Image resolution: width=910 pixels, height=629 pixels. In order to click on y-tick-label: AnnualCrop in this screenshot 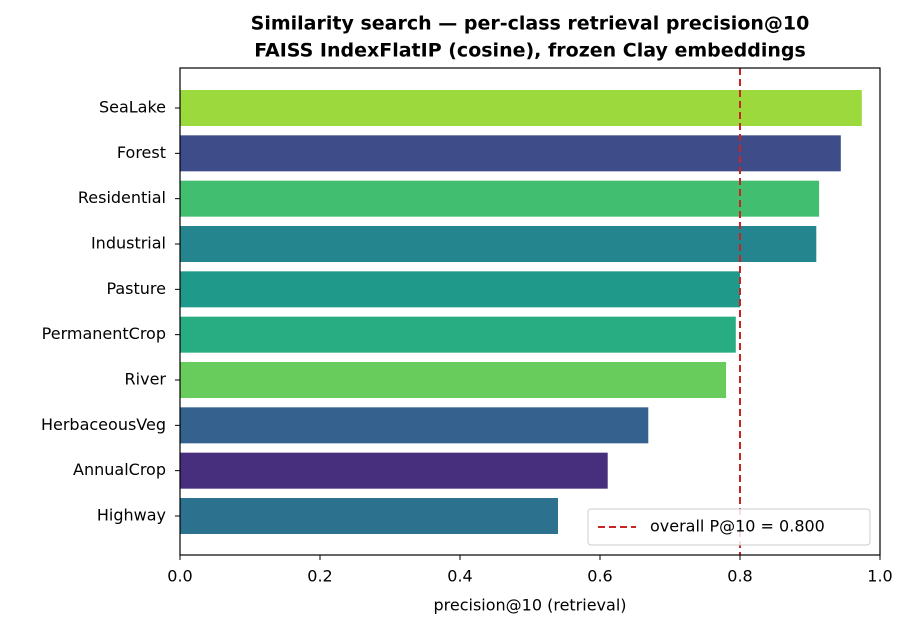, I will do `click(119, 469)`.